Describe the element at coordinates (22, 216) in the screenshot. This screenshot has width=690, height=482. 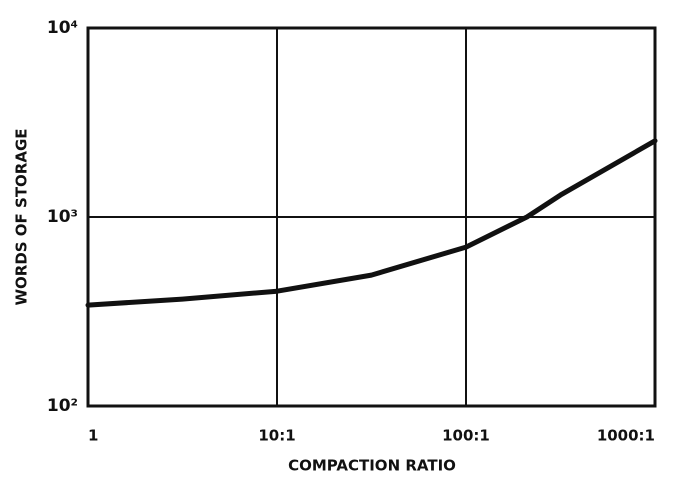
I see `y-axis-label: WORDS OF STORAGE` at that location.